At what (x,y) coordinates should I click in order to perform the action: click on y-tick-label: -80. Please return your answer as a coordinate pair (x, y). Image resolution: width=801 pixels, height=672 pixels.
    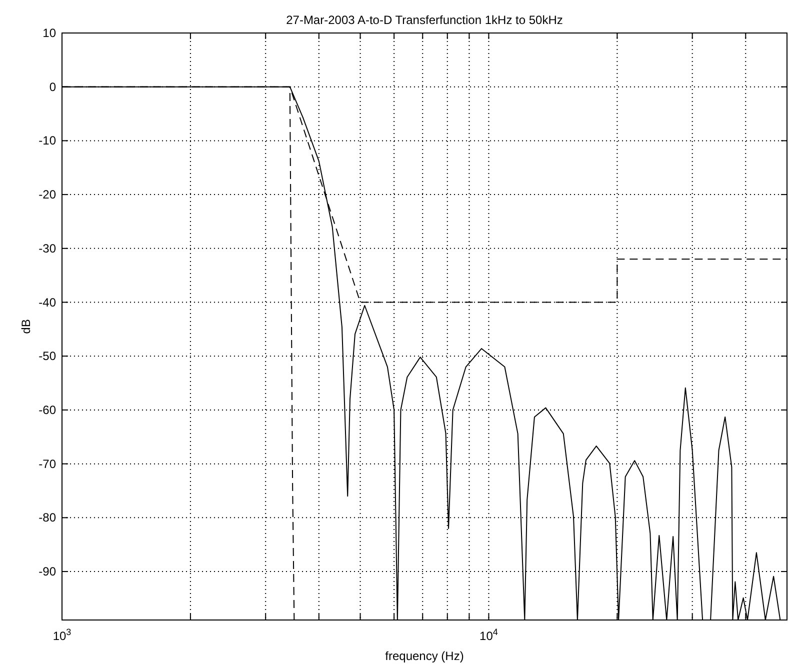
    Looking at the image, I should click on (47, 517).